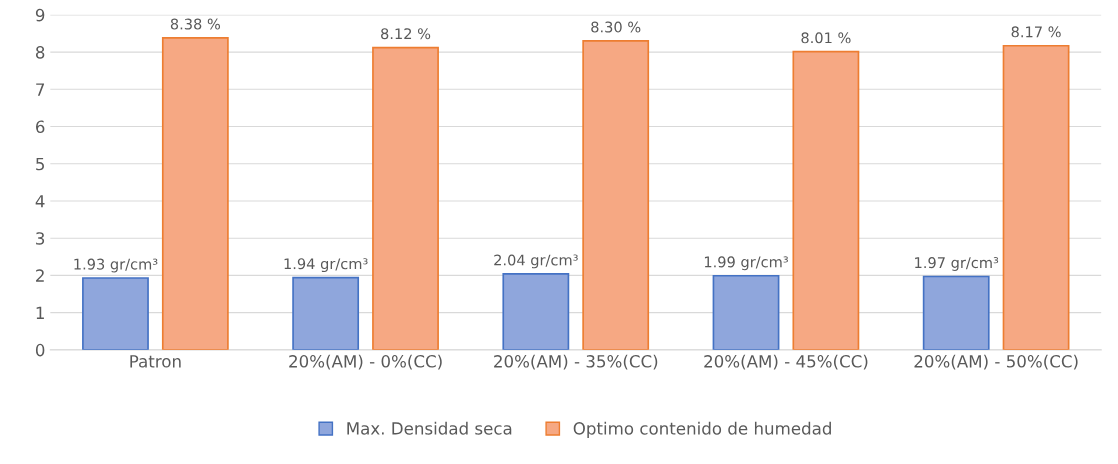  Describe the element at coordinates (40, 201) in the screenshot. I see `y-tick-label: 4` at that location.